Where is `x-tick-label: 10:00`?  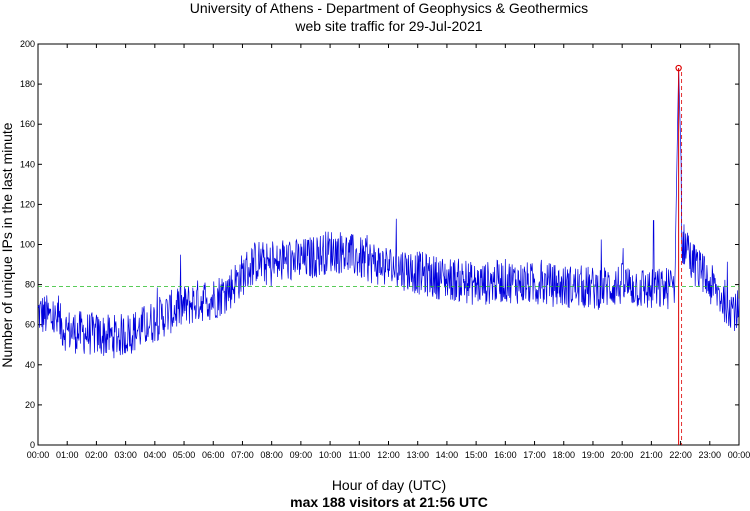 x-tick-label: 10:00 is located at coordinates (330, 455).